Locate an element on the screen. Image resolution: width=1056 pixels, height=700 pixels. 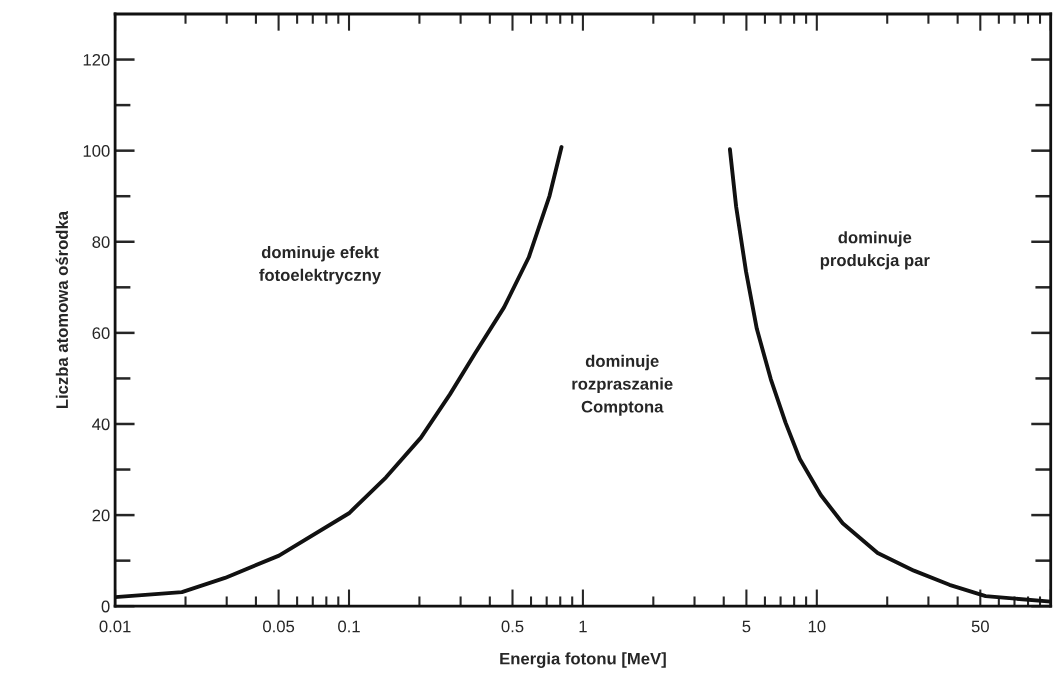
y-tick-label: 120 is located at coordinates (96, 59).